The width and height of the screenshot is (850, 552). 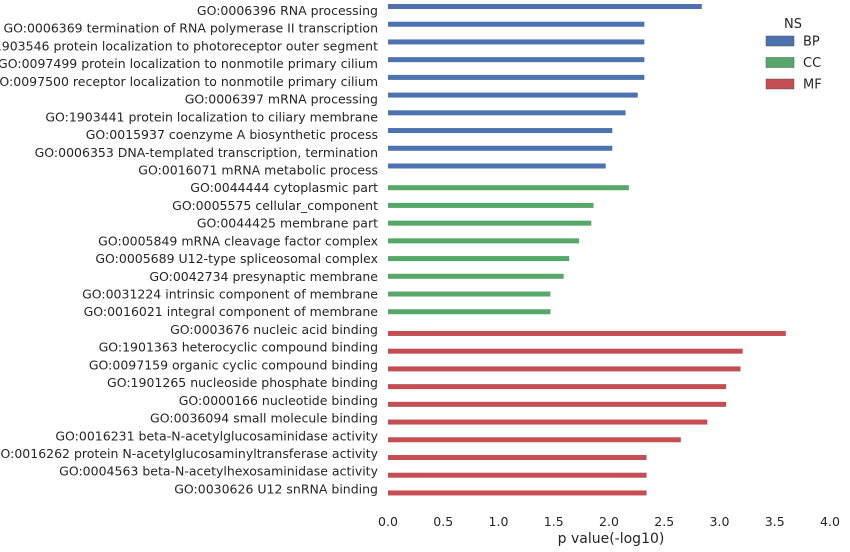 I want to click on x-axis-ticks: 0.0 0.5 1.0 1.5 2.0 2.5 3.0 3.5 4.0, so click(x=609, y=521).